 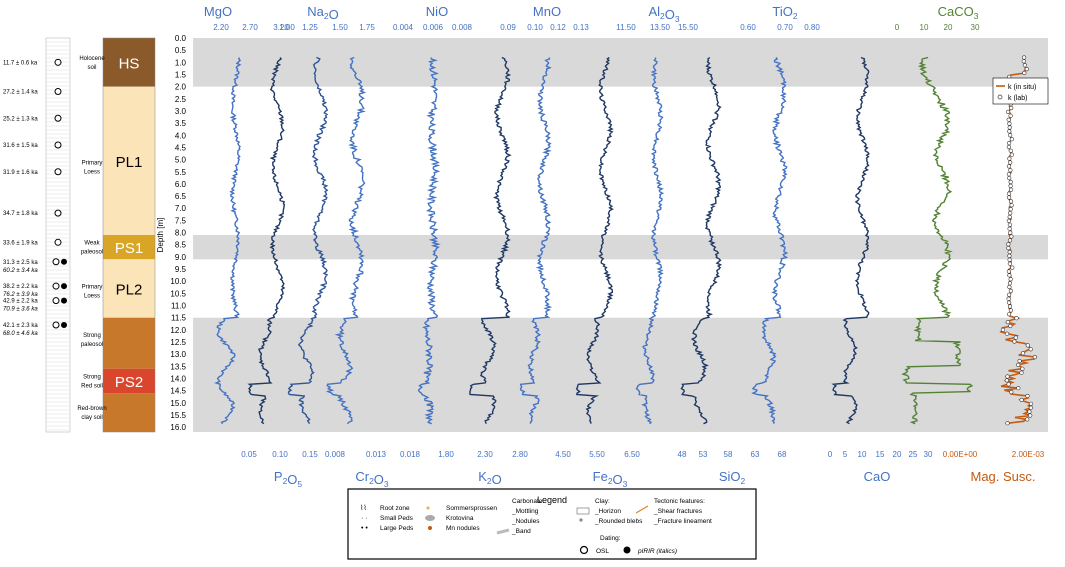 What do you see at coordinates (181, 220) in the screenshot?
I see `y-tick-label: 7.5` at bounding box center [181, 220].